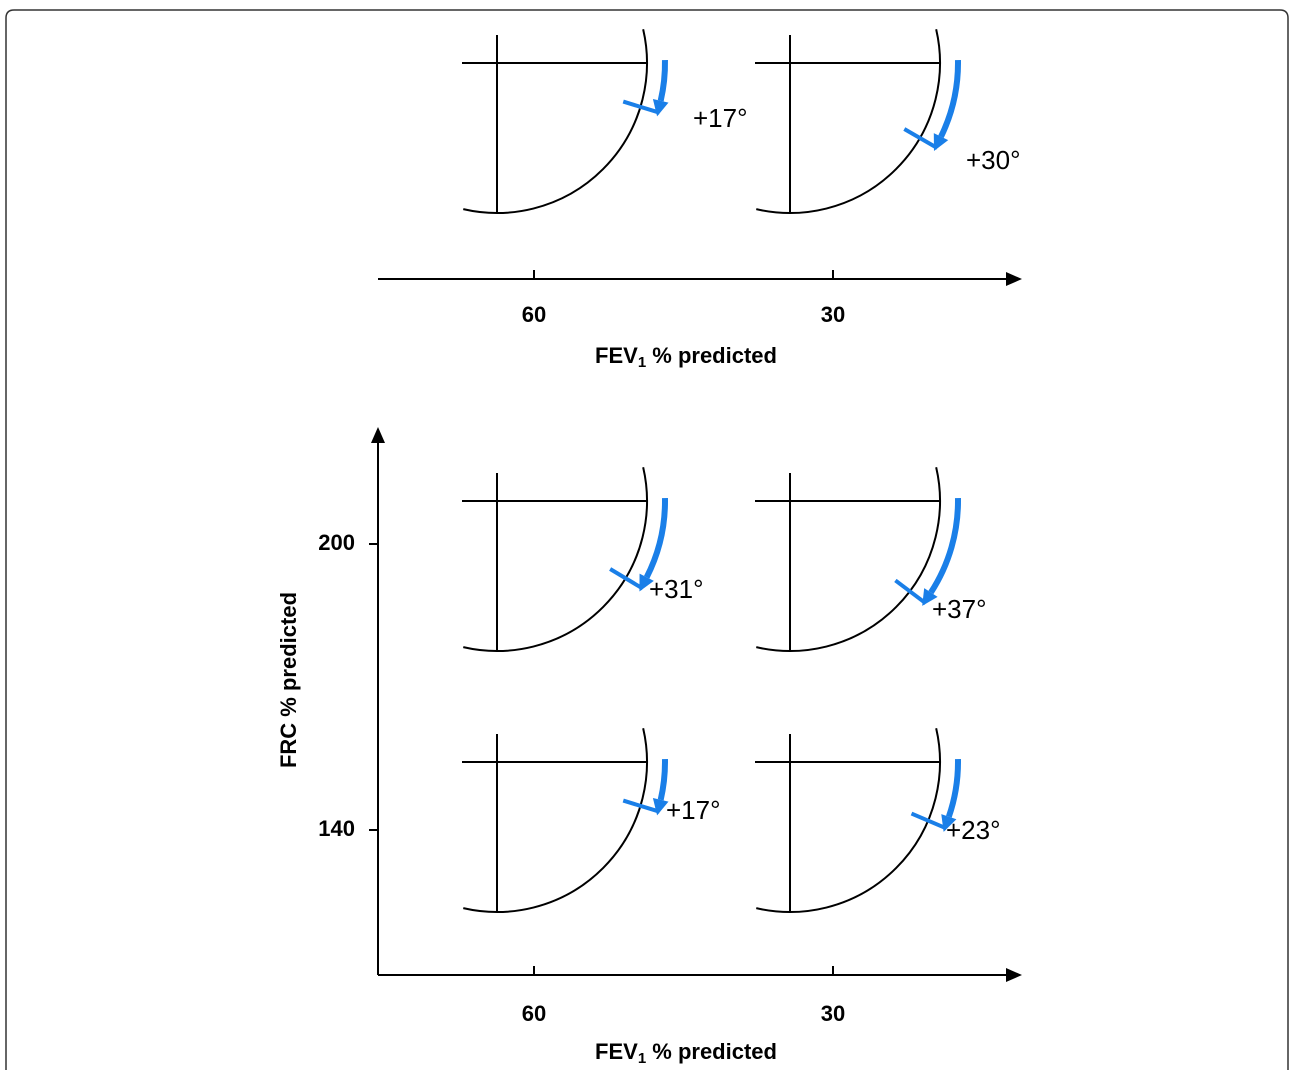  I want to click on angle-label: +37°, so click(959, 609).